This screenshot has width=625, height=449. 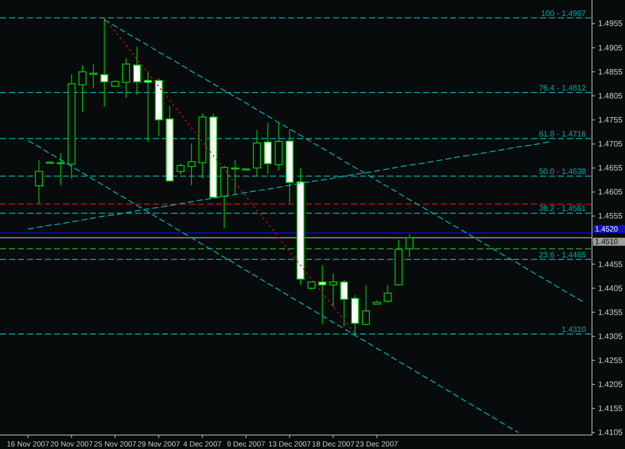 What do you see at coordinates (611, 360) in the screenshot?
I see `y-tick-label: 1.4255` at bounding box center [611, 360].